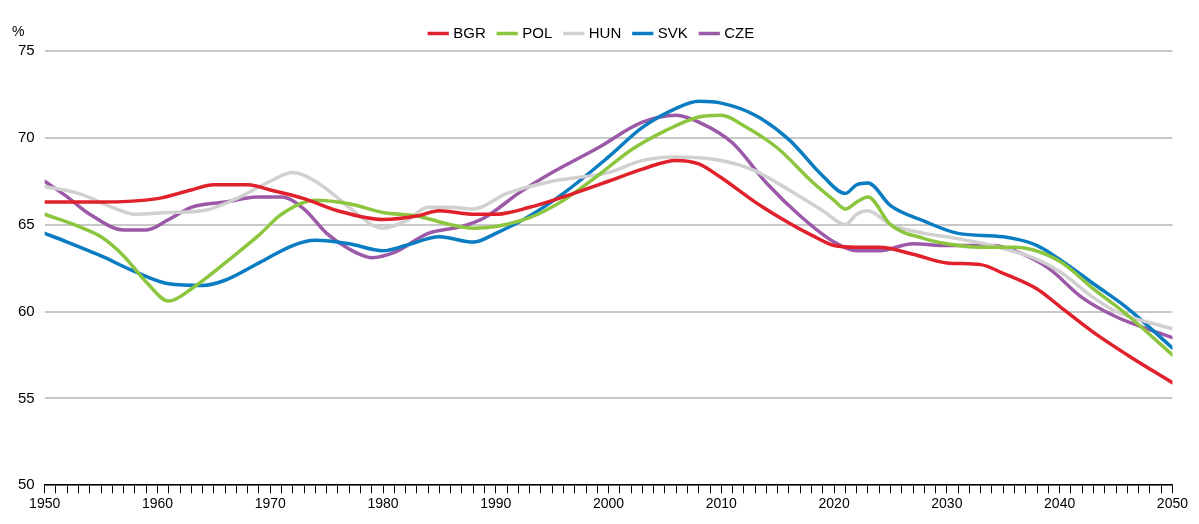  Describe the element at coordinates (26, 223) in the screenshot. I see `y-tick-label: 65` at that location.